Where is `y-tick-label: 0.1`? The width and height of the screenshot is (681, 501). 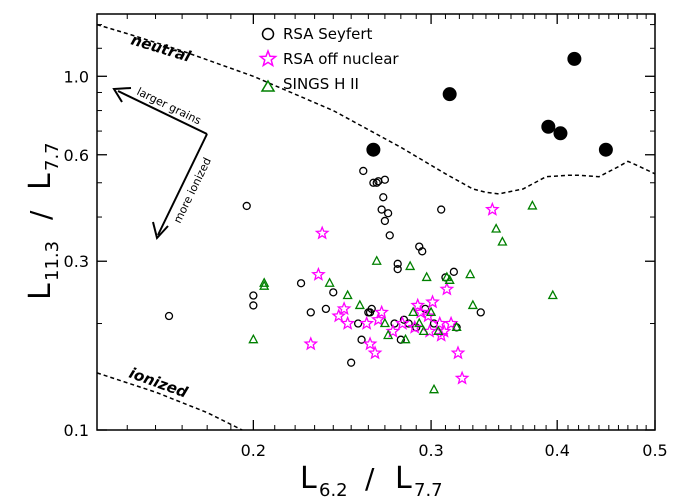 y-tick-label: 0.1 is located at coordinates (76, 430).